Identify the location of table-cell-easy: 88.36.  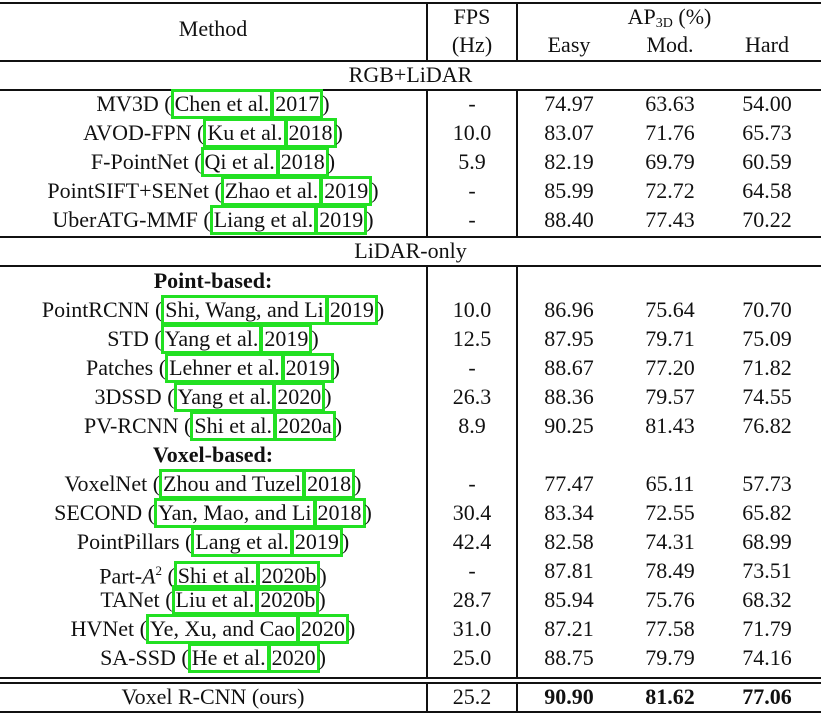
(569, 396).